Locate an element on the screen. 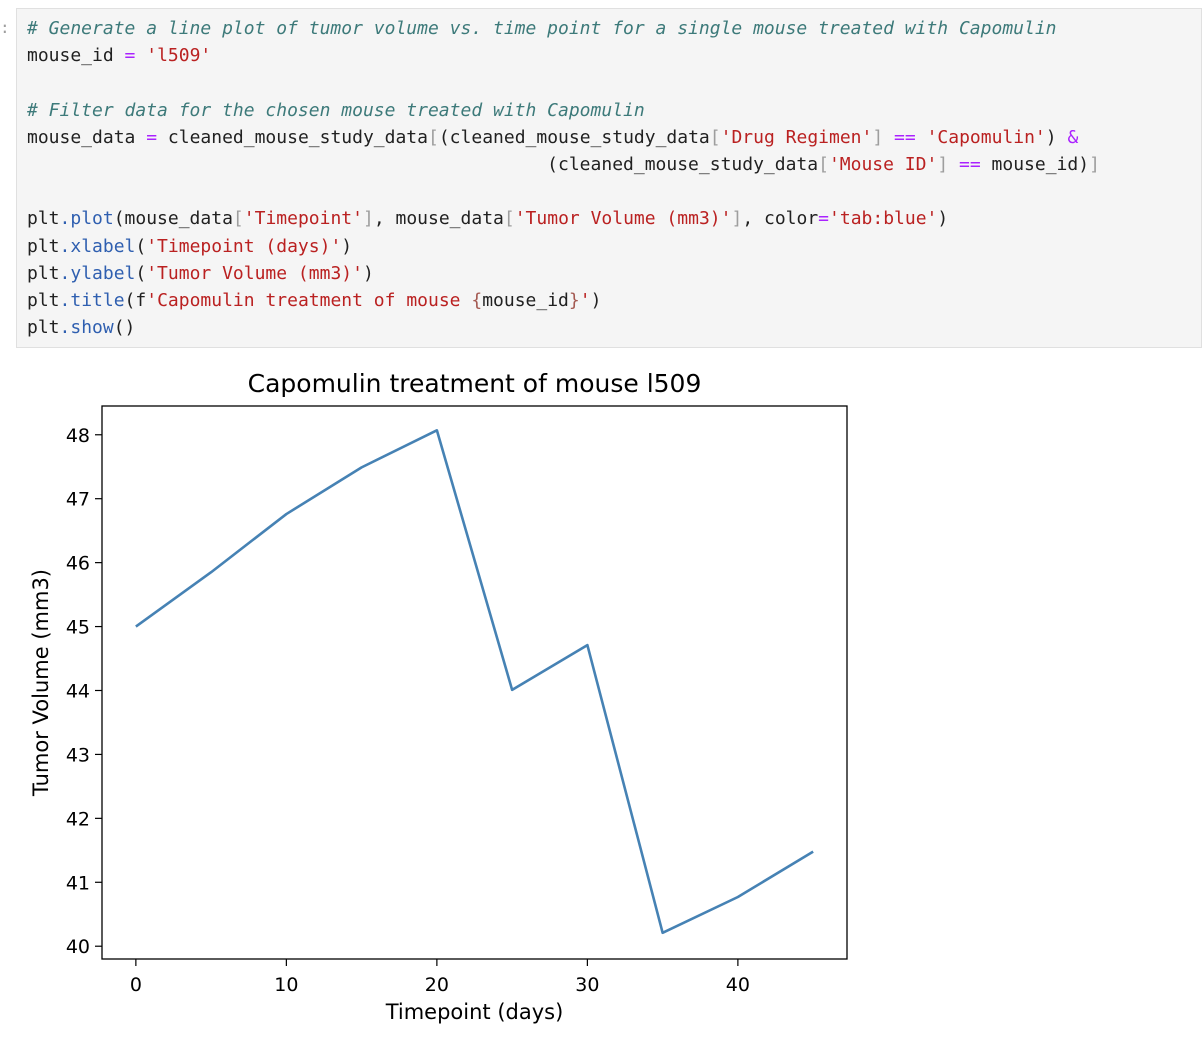 Image resolution: width=1202 pixels, height=1046 pixels. code-token: { is located at coordinates (477, 300).